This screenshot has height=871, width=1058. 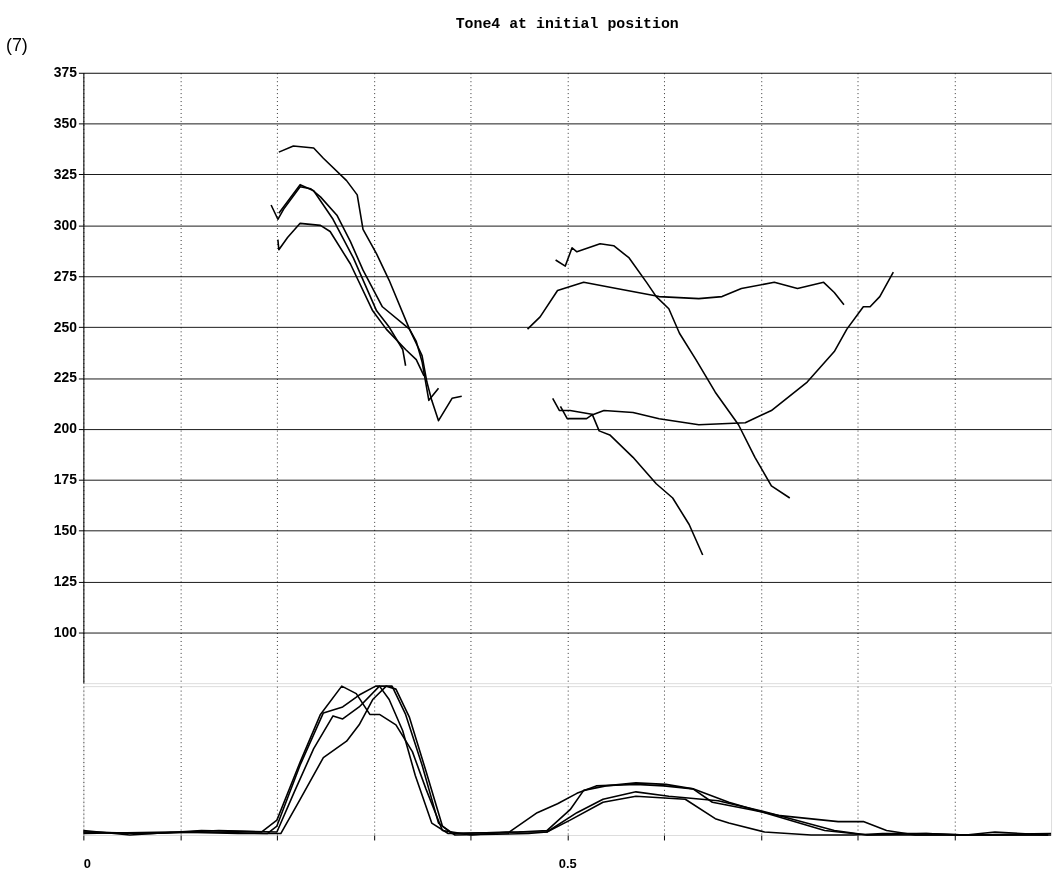 I want to click on y-tick-label: 225, so click(x=65, y=377).